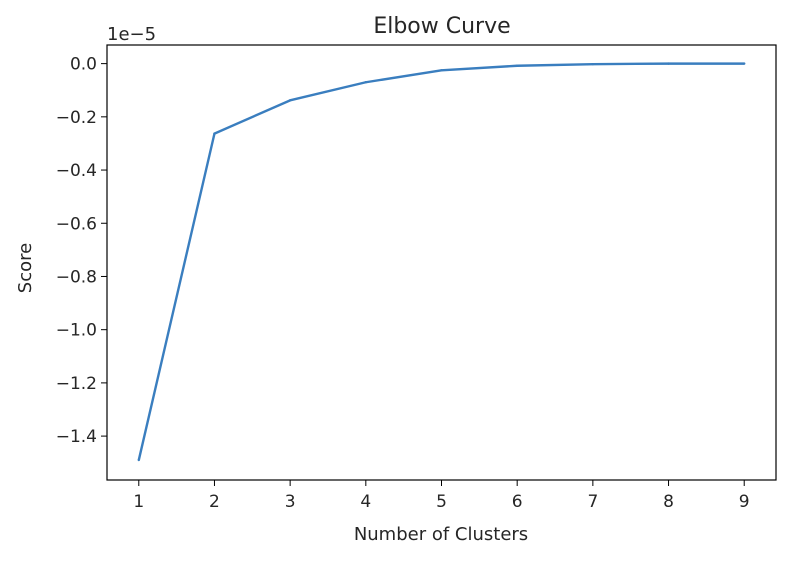  I want to click on y-tick-label: −1.2, so click(76, 384).